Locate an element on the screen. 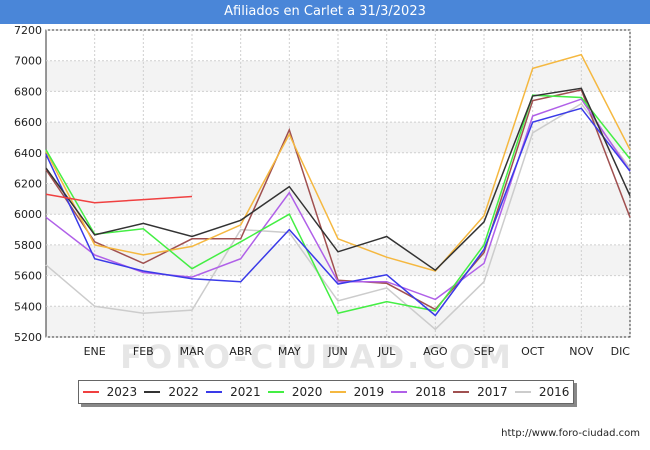 The width and height of the screenshot is (650, 450). legend-item-2019: 2019 is located at coordinates (357, 392).